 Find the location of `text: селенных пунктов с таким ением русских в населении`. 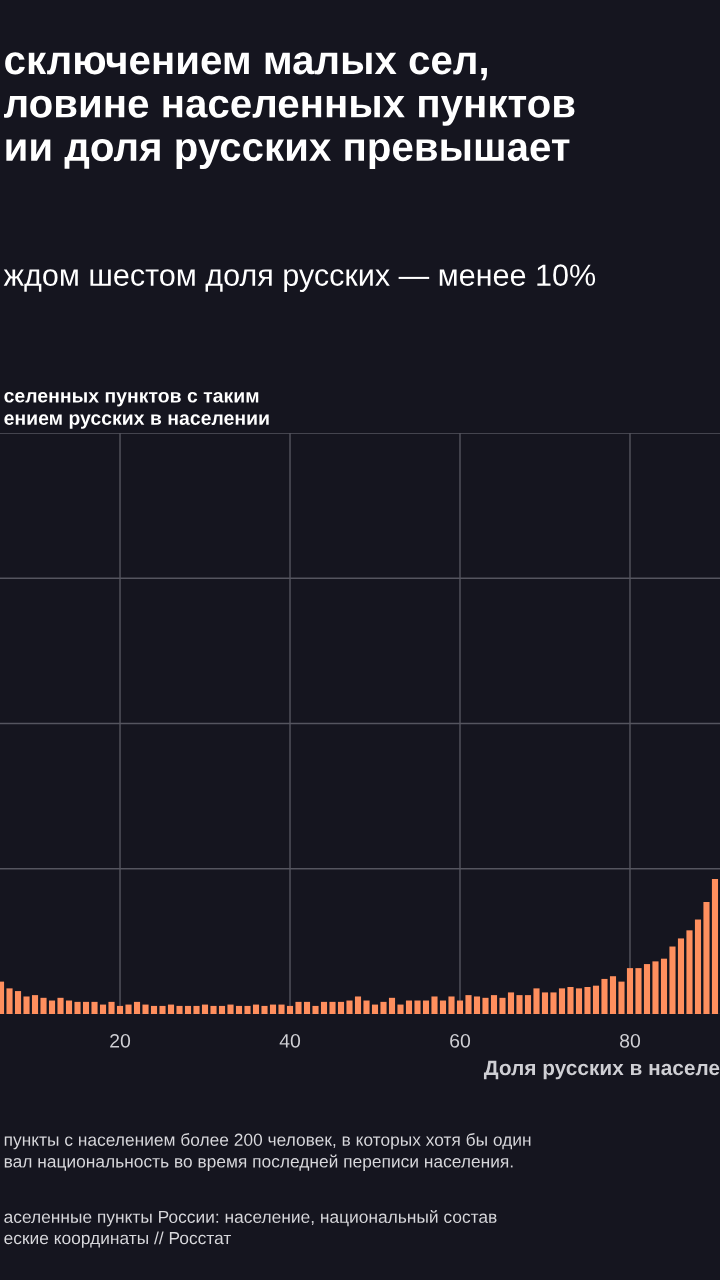

text: селенных пунктов с таким ением русских в населении is located at coordinates (136, 410).